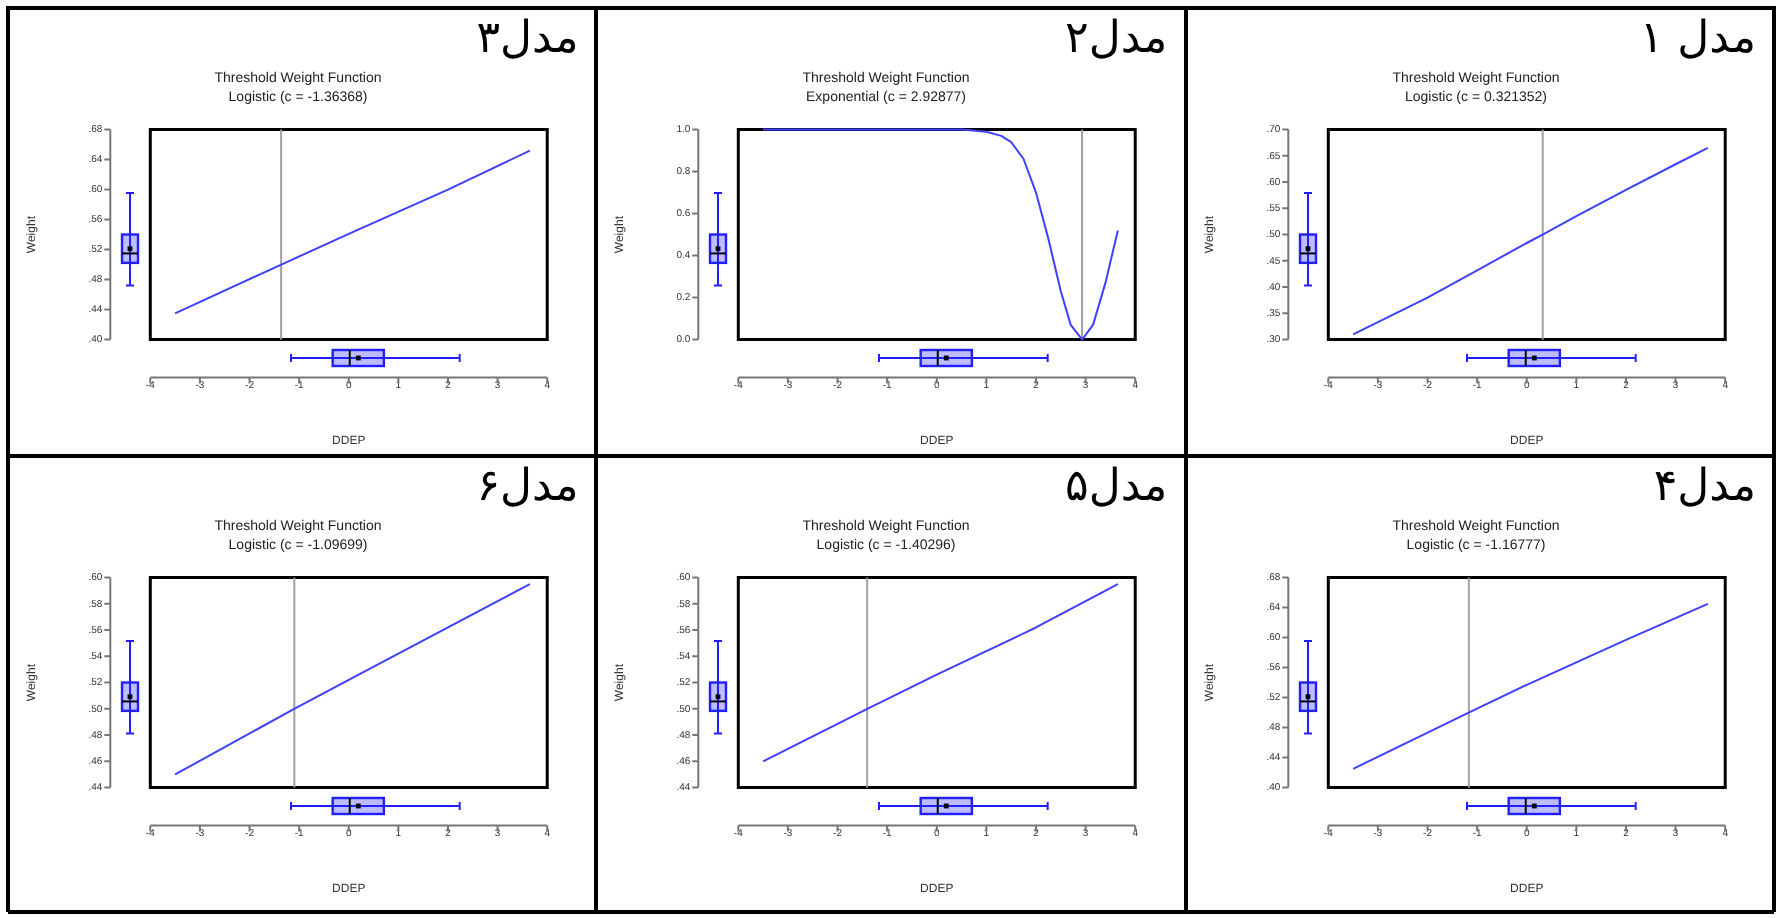  I want to click on text: مدل۴, so click(1704, 488).